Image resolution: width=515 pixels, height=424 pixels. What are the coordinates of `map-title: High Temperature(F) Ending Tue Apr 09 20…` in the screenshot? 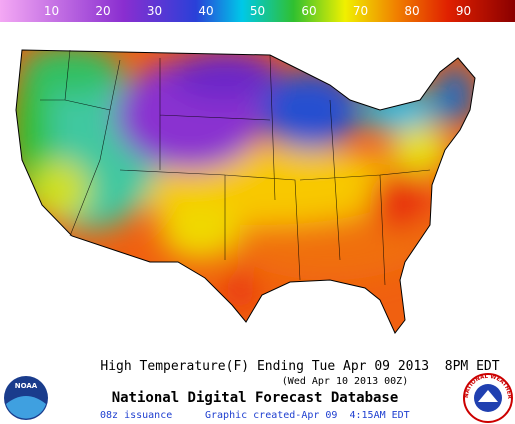 It's located at (299, 366).